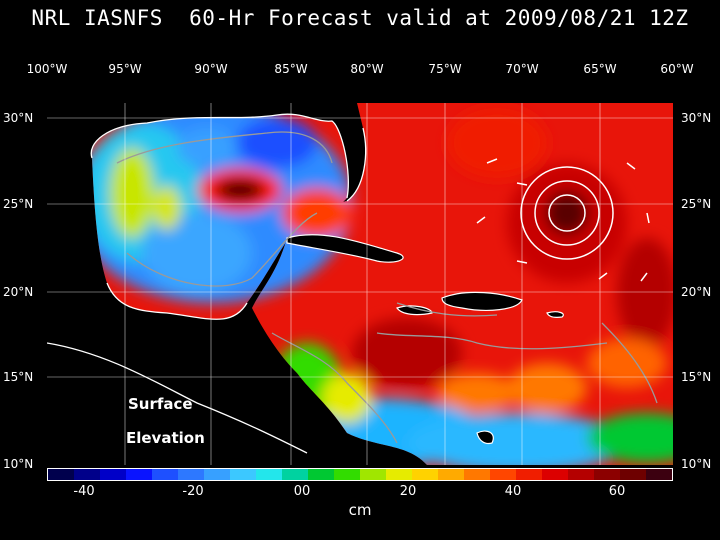 The height and width of the screenshot is (540, 720). I want to click on lat-label-30n-right: 30°N, so click(696, 118).